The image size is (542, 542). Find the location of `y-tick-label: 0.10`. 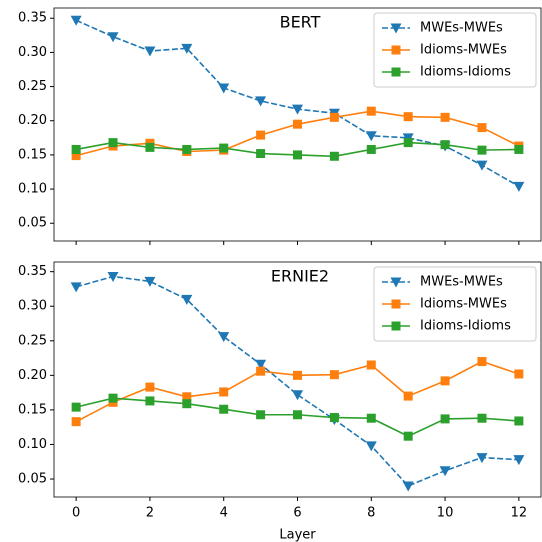

y-tick-label: 0.10 is located at coordinates (32, 189).